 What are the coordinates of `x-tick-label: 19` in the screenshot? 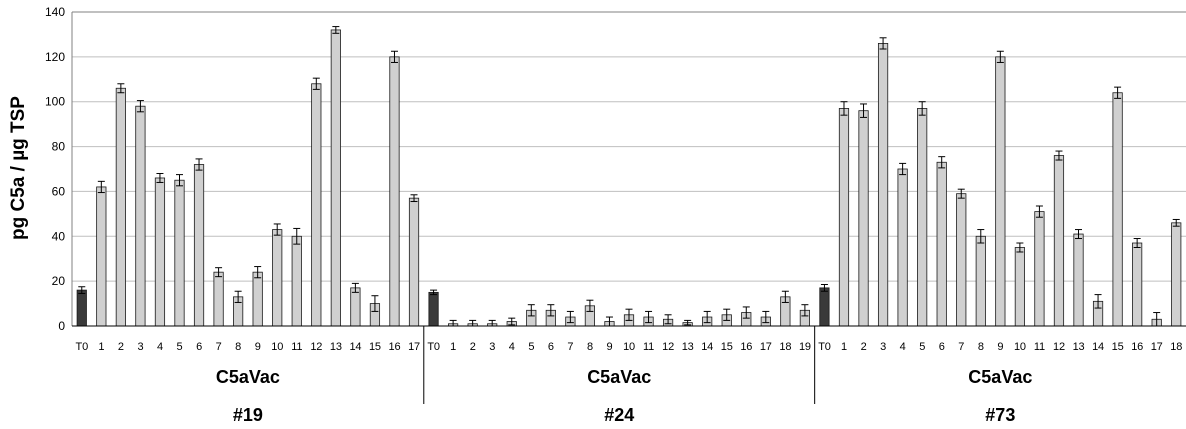 It's located at (805, 347).